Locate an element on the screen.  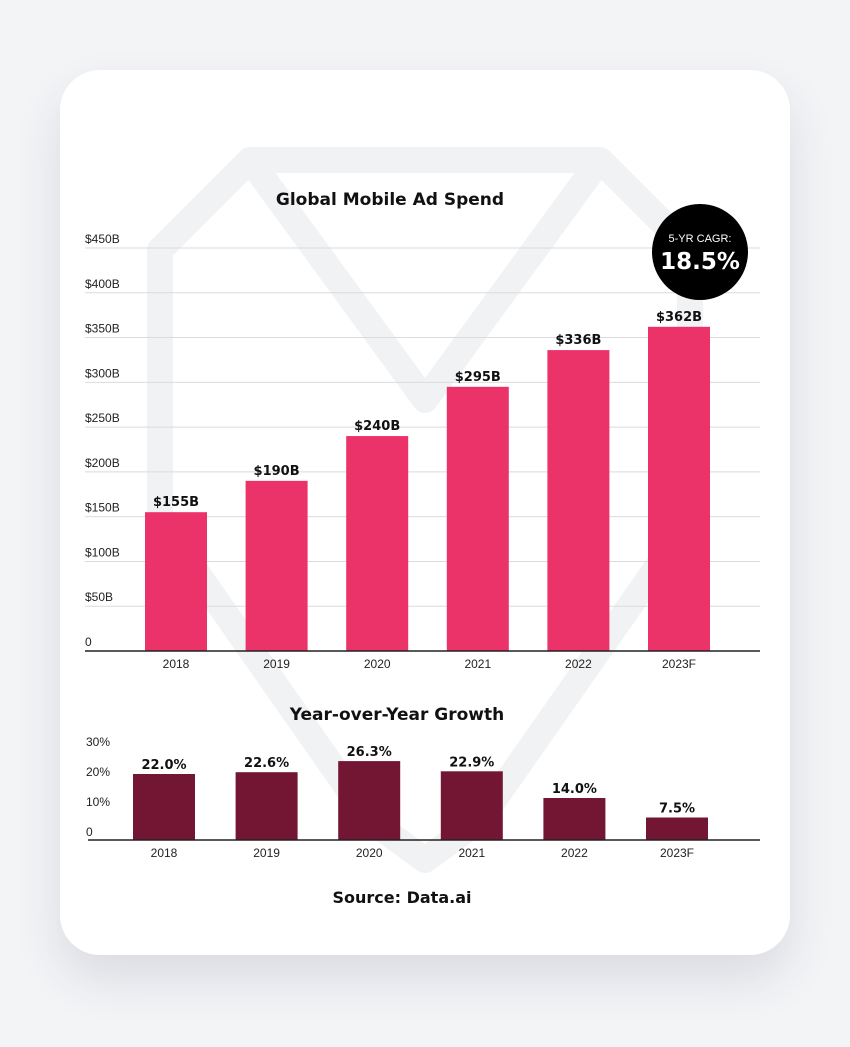
spend-value-label: $336B is located at coordinates (578, 340).